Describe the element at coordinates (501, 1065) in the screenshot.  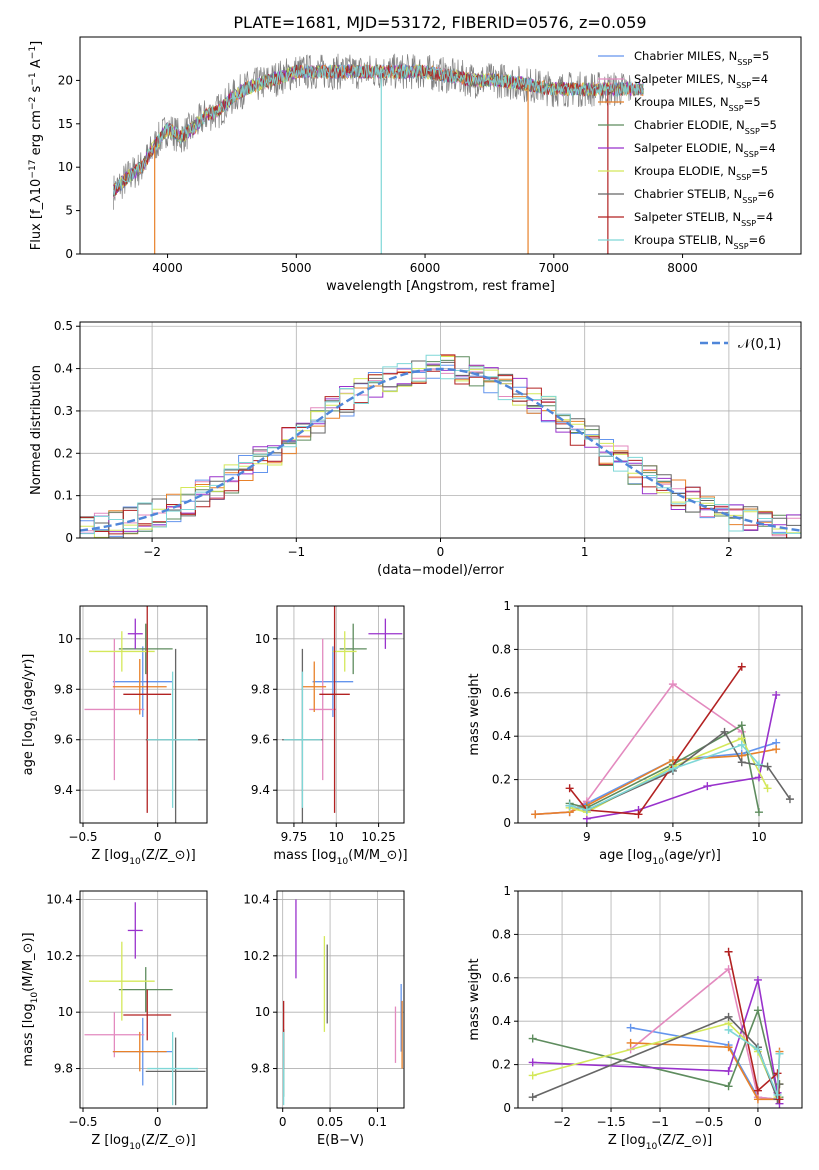
I see `y-tick-label: 0.2` at that location.